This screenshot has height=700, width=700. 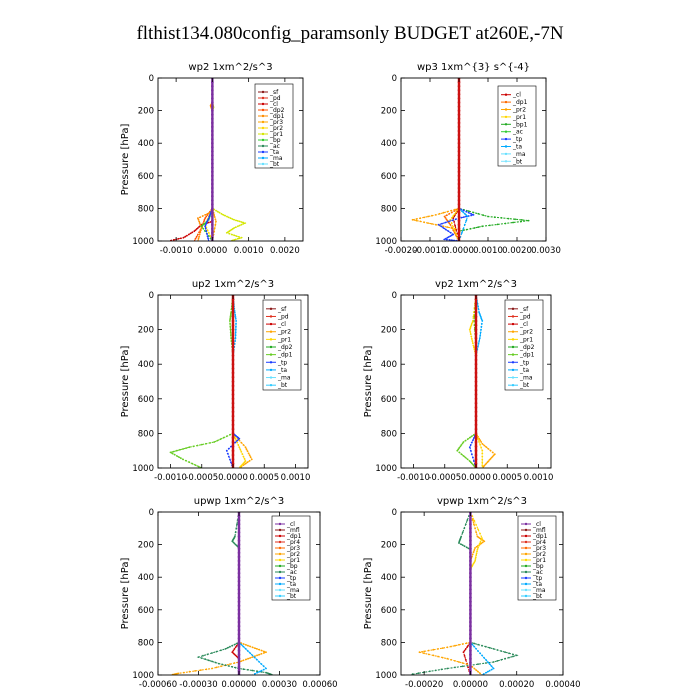 I want to click on legend-label: _ta, so click(x=291, y=584).